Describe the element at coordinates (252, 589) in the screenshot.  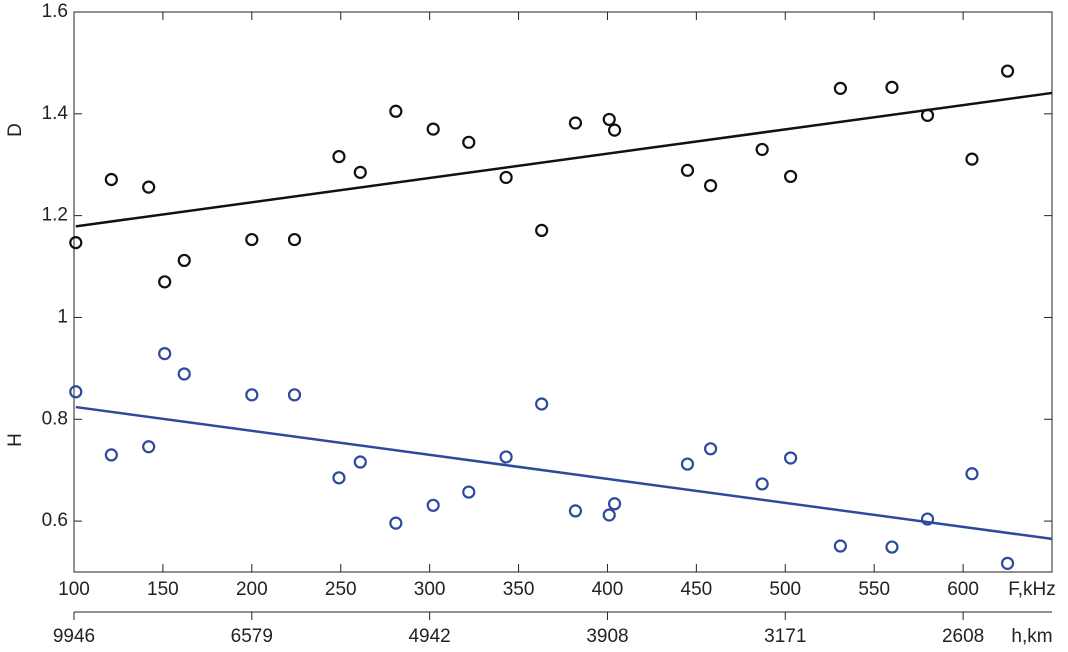
I see `x-tick-label: 200` at that location.